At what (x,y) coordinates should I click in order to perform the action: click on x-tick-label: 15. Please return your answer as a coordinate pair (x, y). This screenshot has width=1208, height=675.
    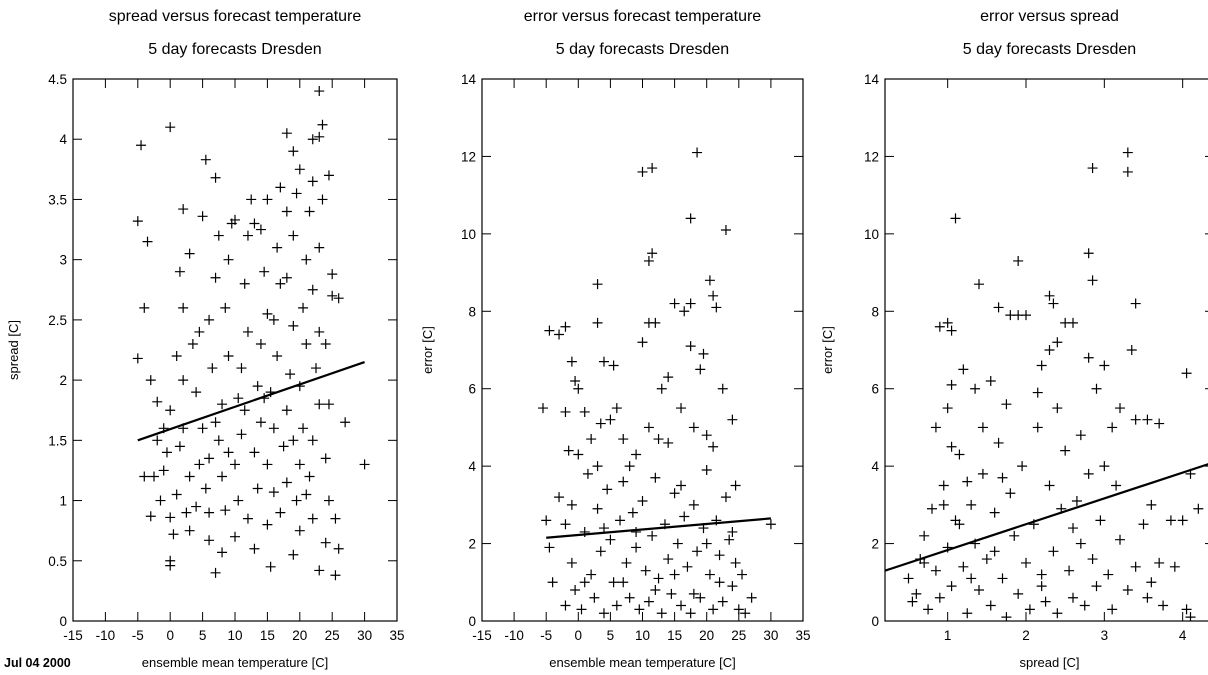
    Looking at the image, I should click on (267, 635).